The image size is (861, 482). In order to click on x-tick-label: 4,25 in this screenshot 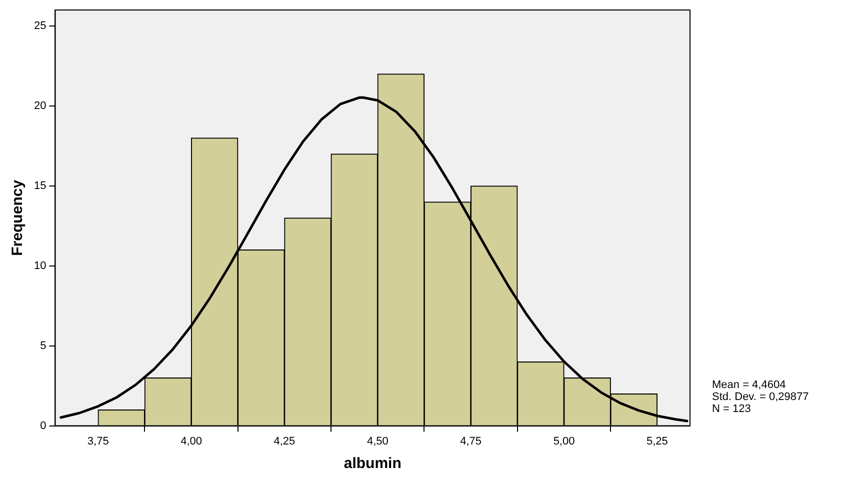, I will do `click(285, 441)`.